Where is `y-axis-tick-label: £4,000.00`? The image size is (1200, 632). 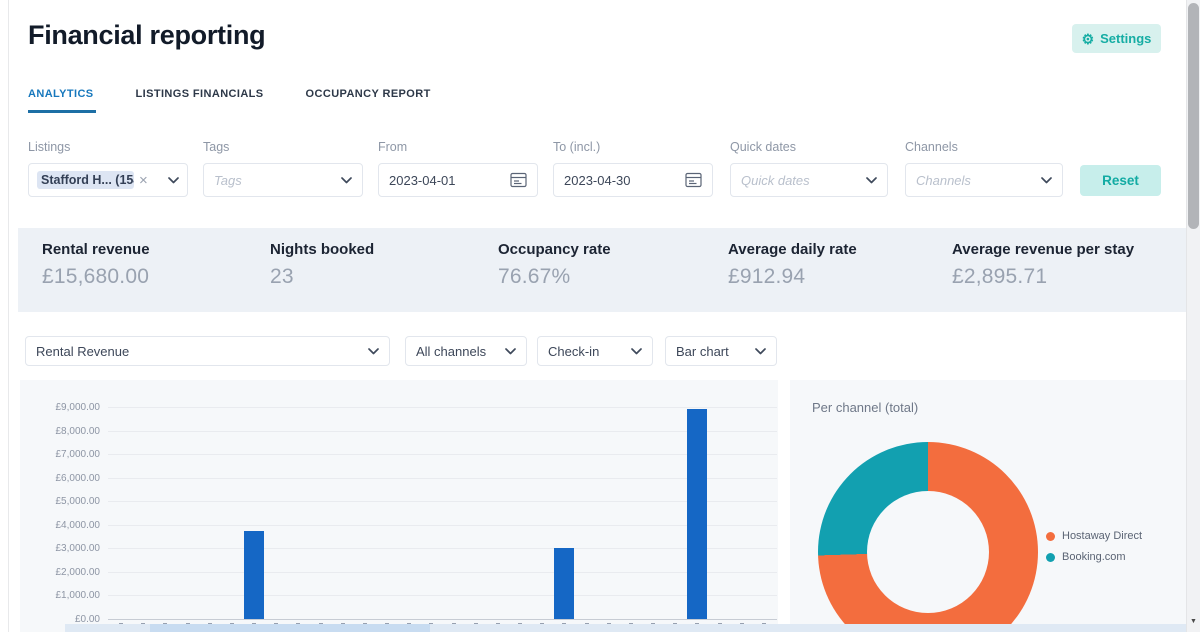 y-axis-tick-label: £4,000.00 is located at coordinates (78, 525).